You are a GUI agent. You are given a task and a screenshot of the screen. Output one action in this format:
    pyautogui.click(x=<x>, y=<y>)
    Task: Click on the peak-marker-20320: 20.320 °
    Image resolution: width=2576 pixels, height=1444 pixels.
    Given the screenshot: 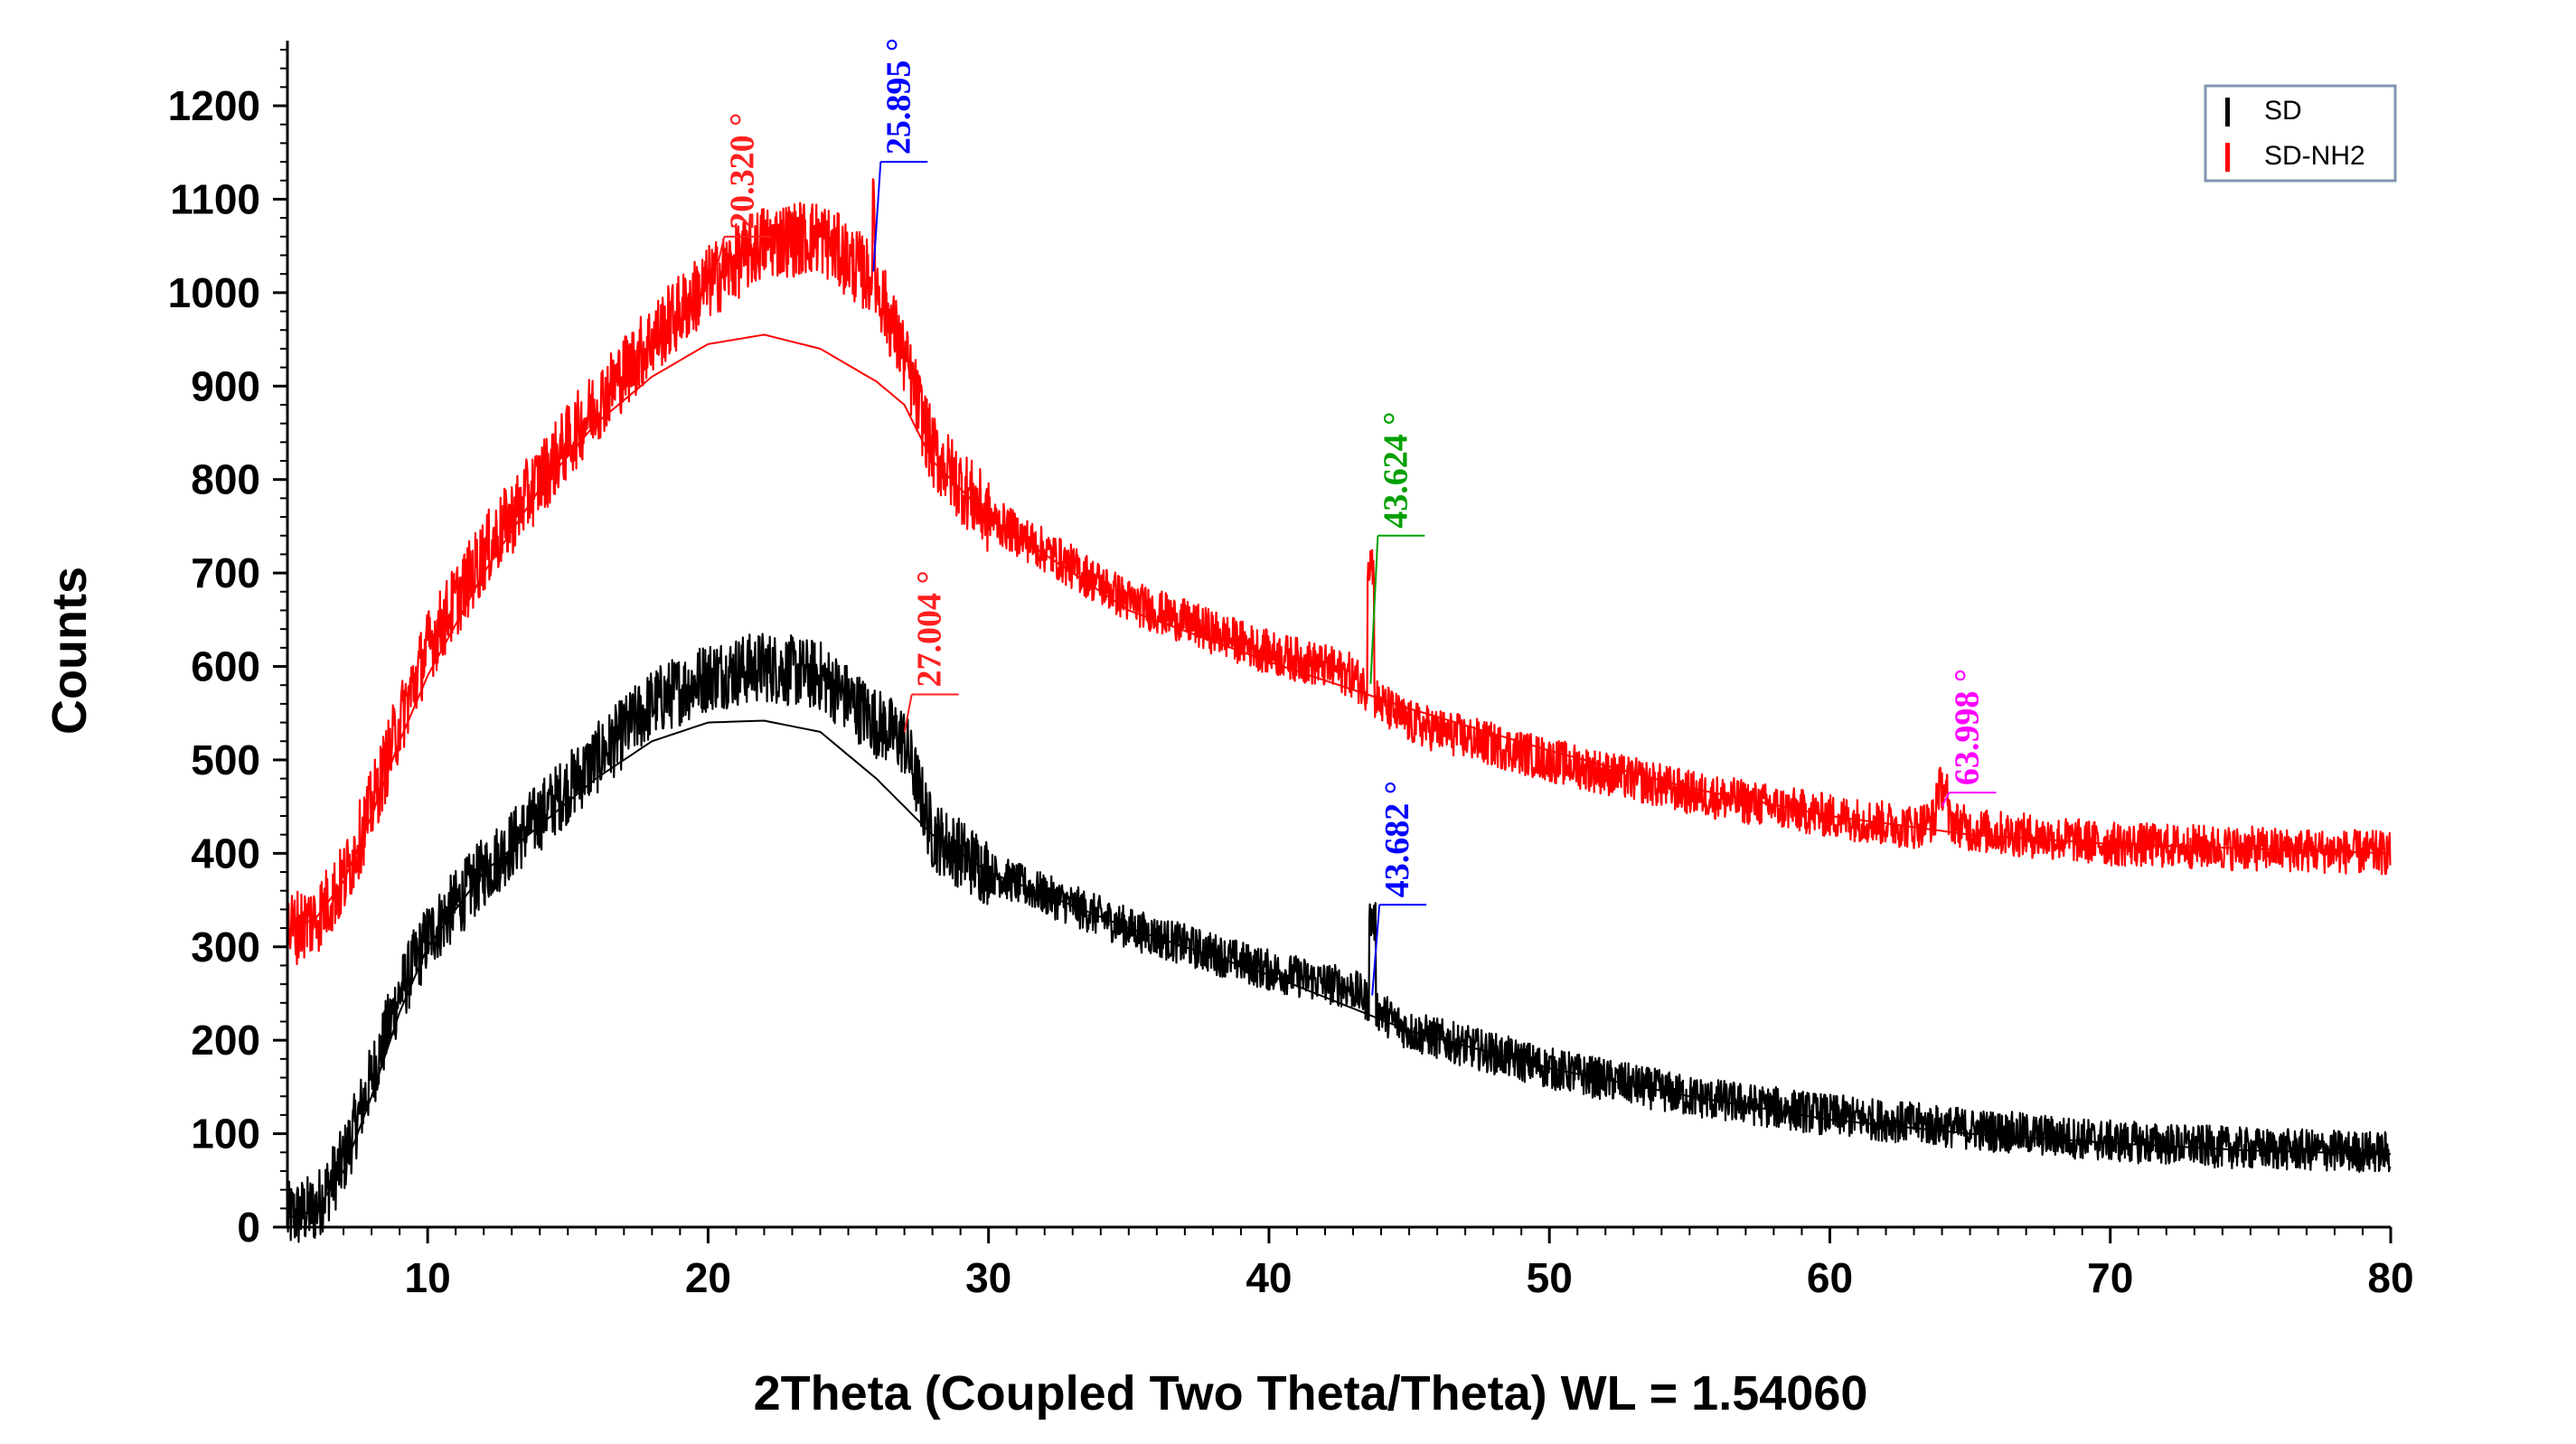 What is the action you would take?
    pyautogui.click(x=744, y=190)
    